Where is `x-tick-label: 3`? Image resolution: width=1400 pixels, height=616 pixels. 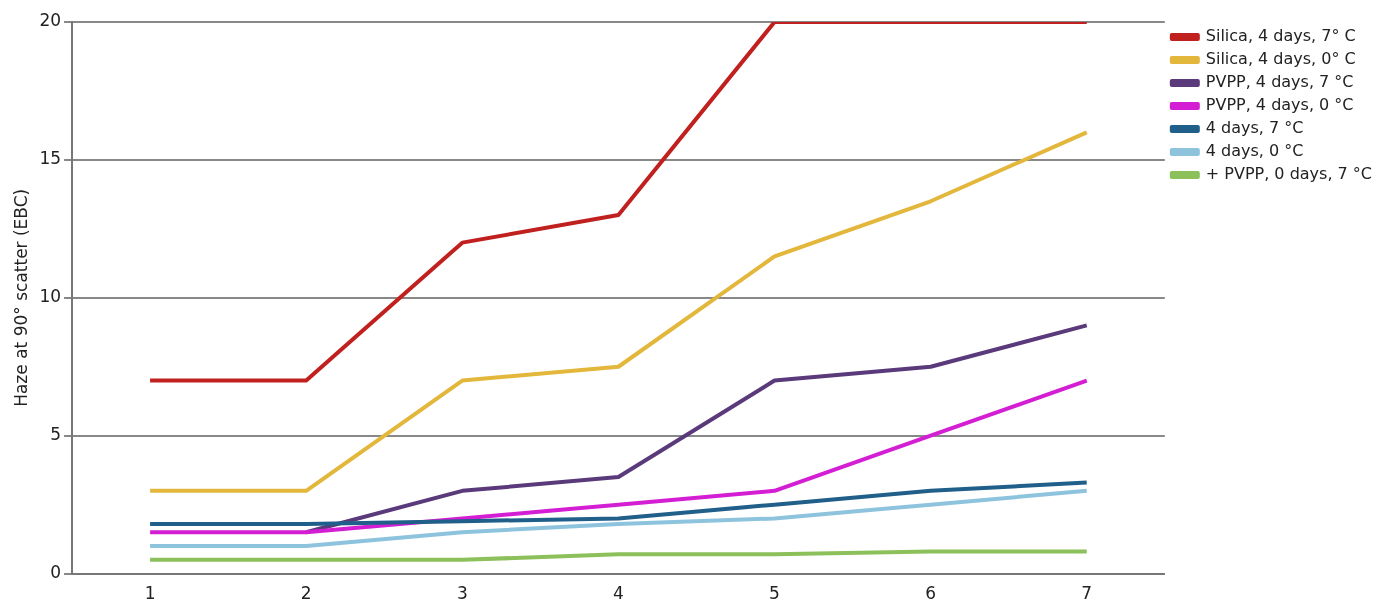
x-tick-label: 3 is located at coordinates (462, 593).